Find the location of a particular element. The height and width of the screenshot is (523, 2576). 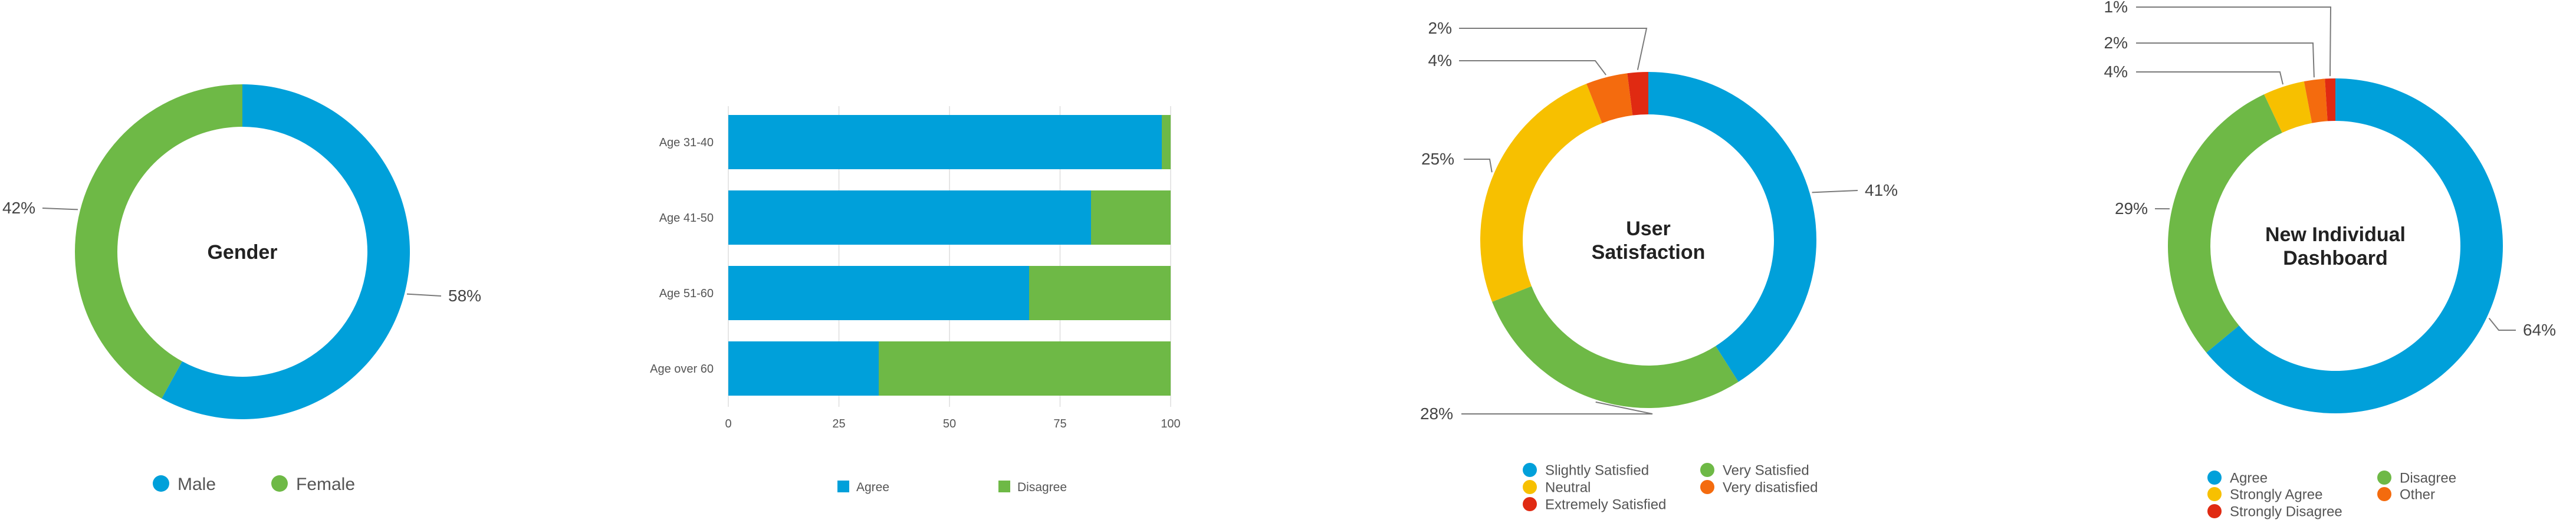

x-tick-label: 50 is located at coordinates (949, 423).